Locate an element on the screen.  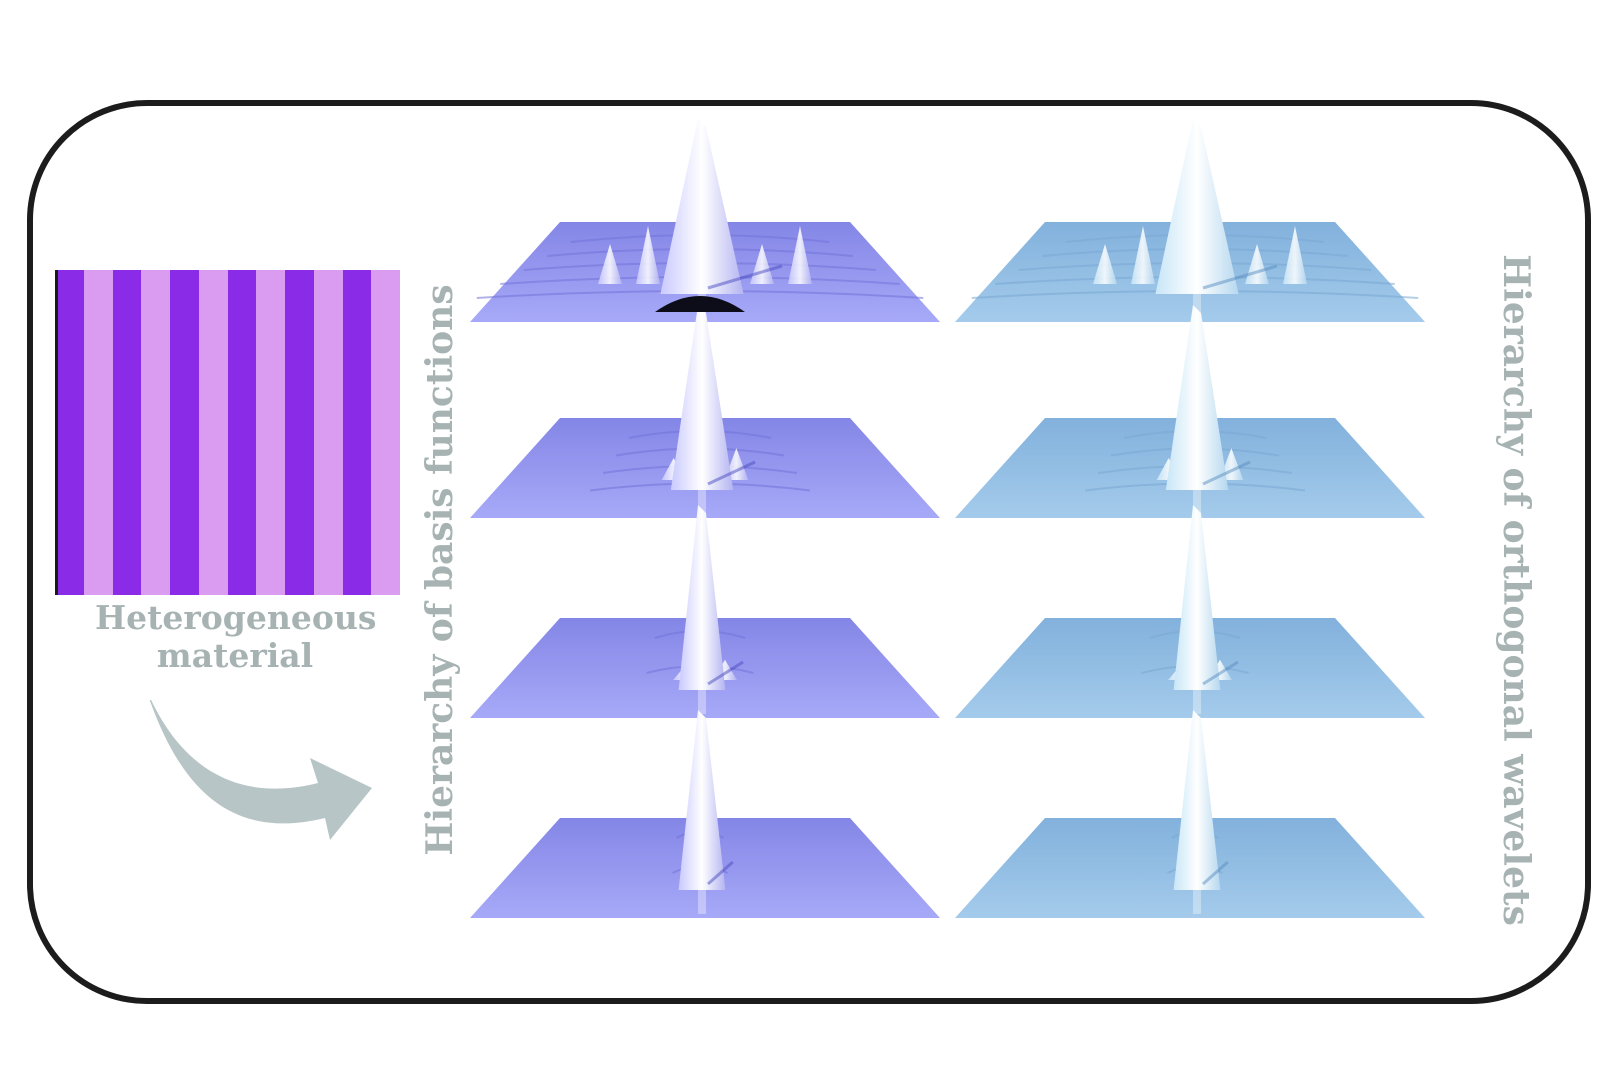
basis-level-1-dark-dip is located at coordinates (700, 304).